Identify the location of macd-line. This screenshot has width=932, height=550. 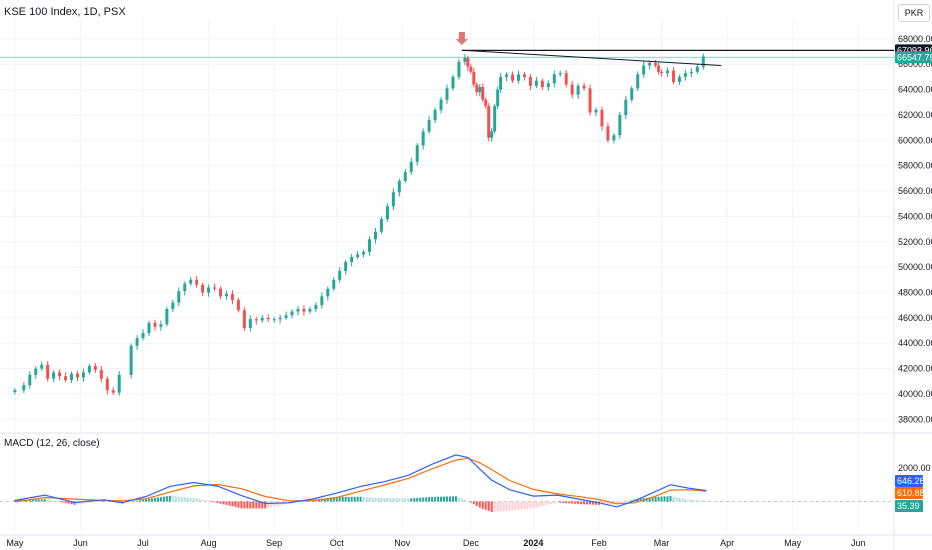
(360, 481).